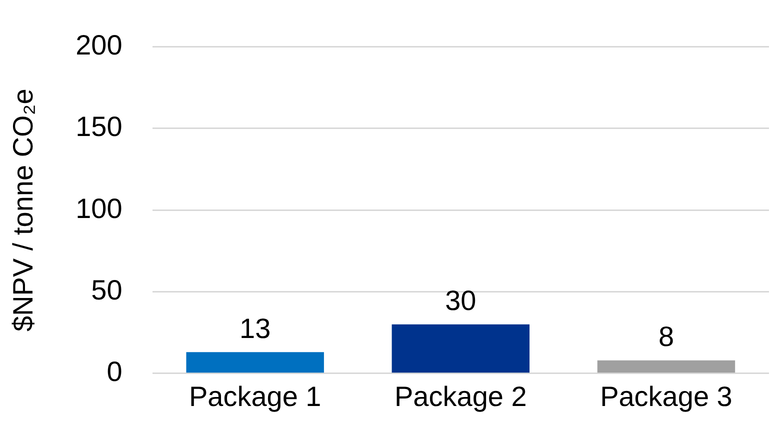 This screenshot has width=779, height=423. I want to click on x-tick-label: Package 3, so click(666, 396).